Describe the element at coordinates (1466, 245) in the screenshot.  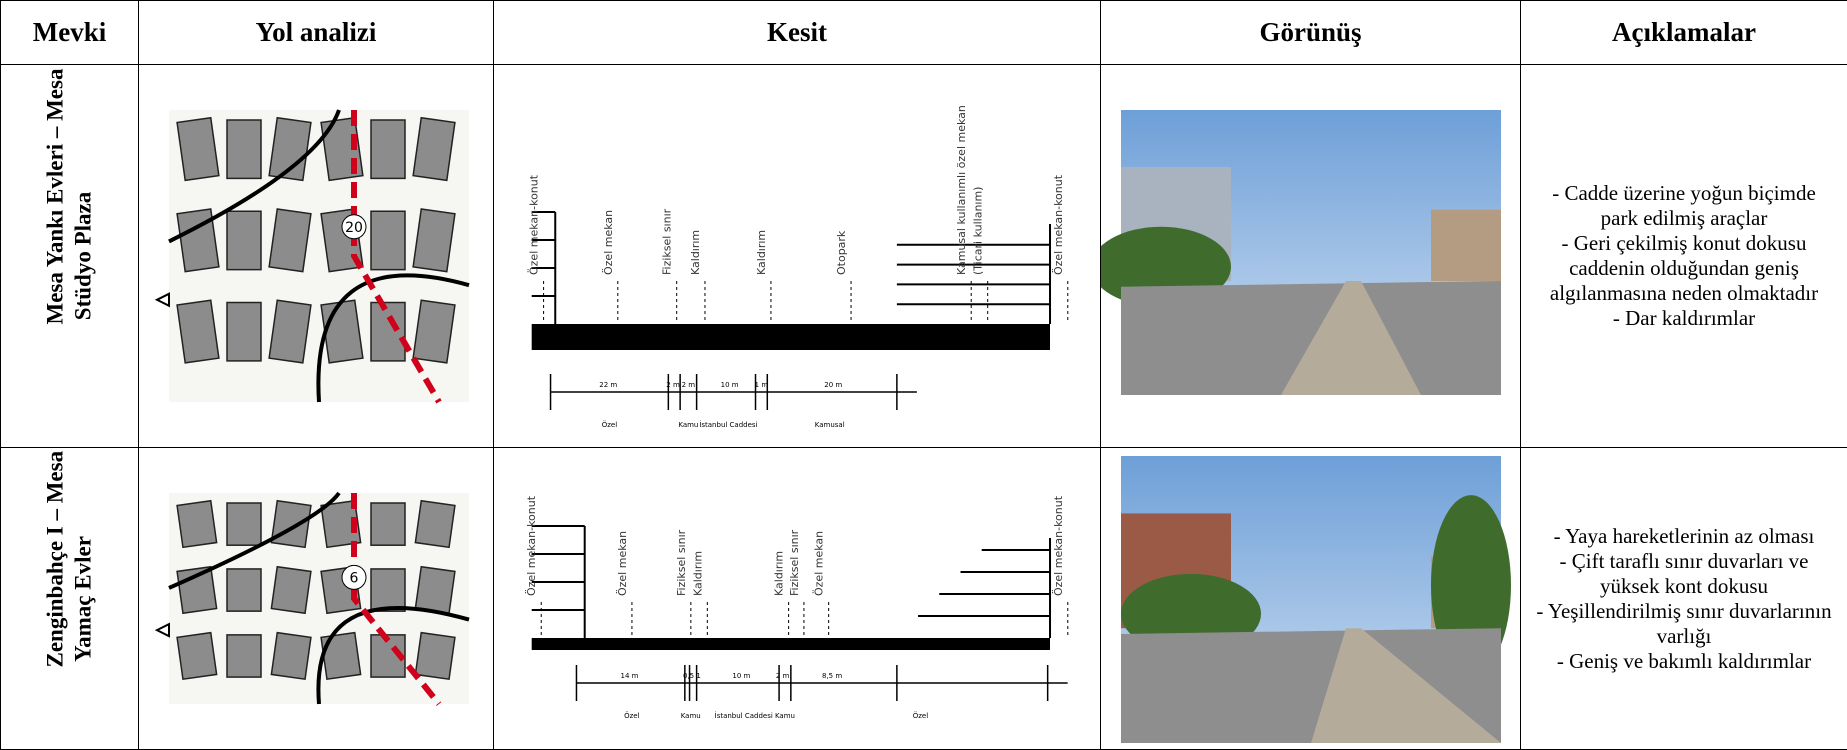
I see `building-right` at that location.